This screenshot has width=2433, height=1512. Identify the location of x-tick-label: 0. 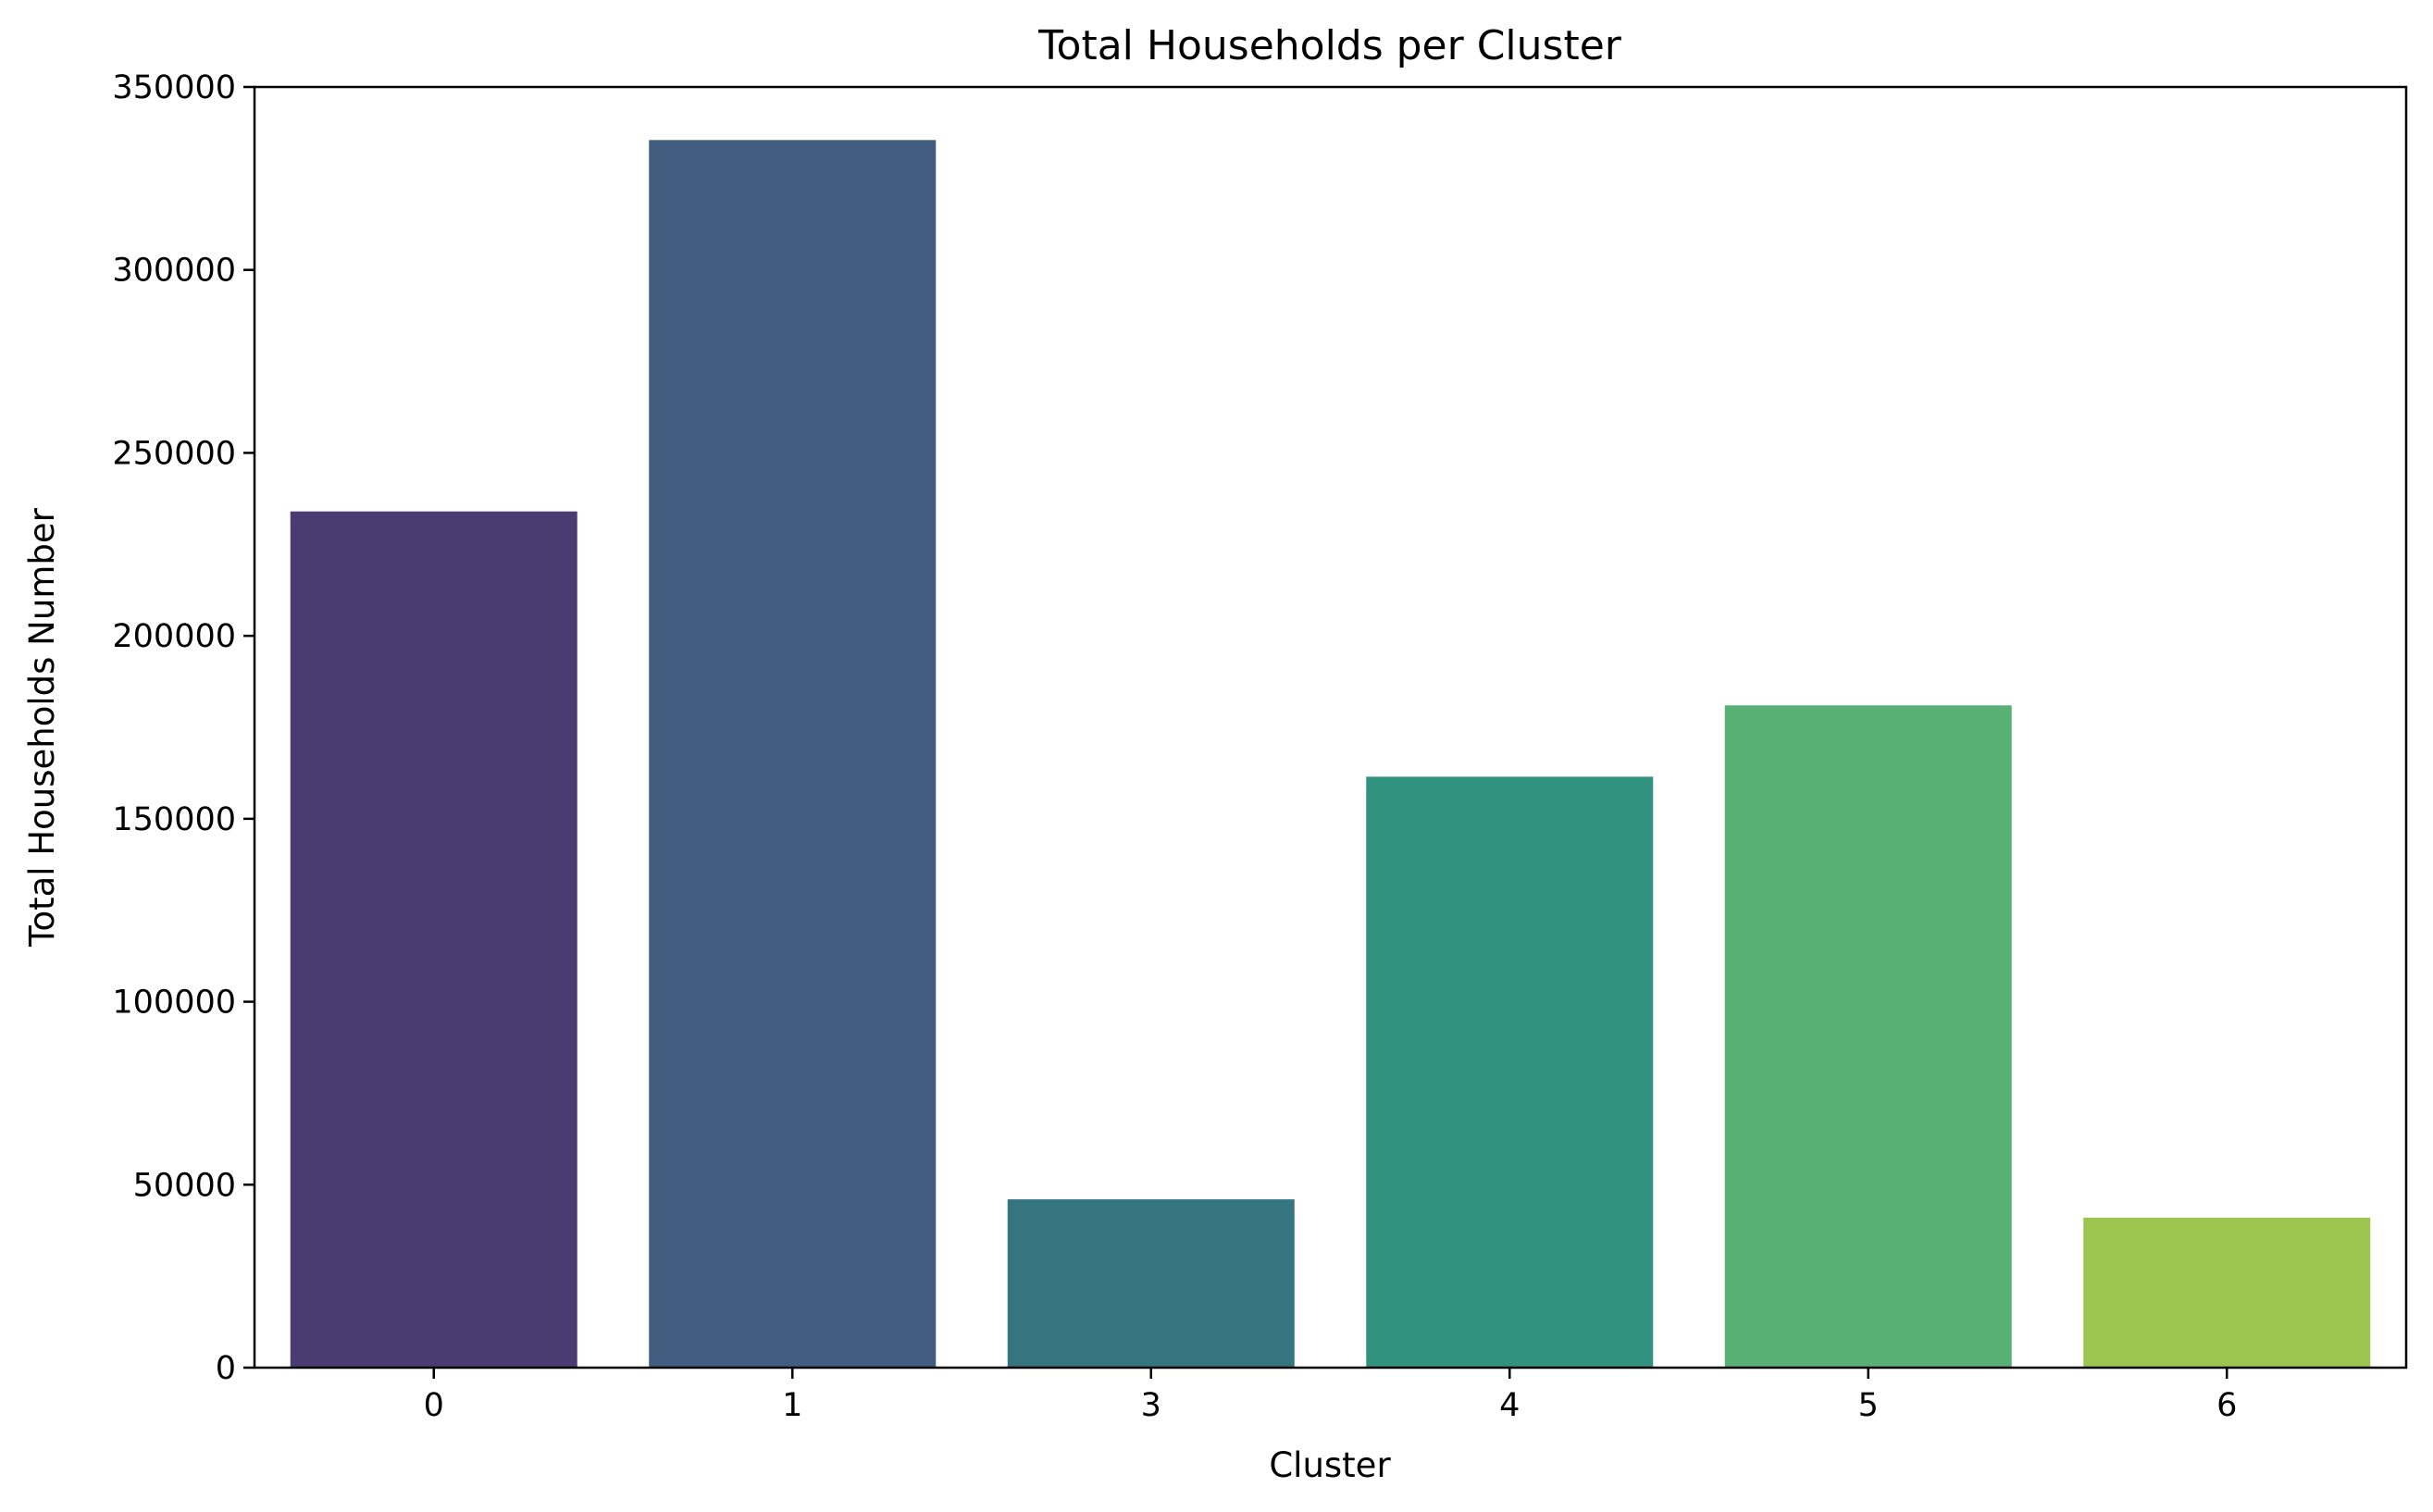
(434, 1405).